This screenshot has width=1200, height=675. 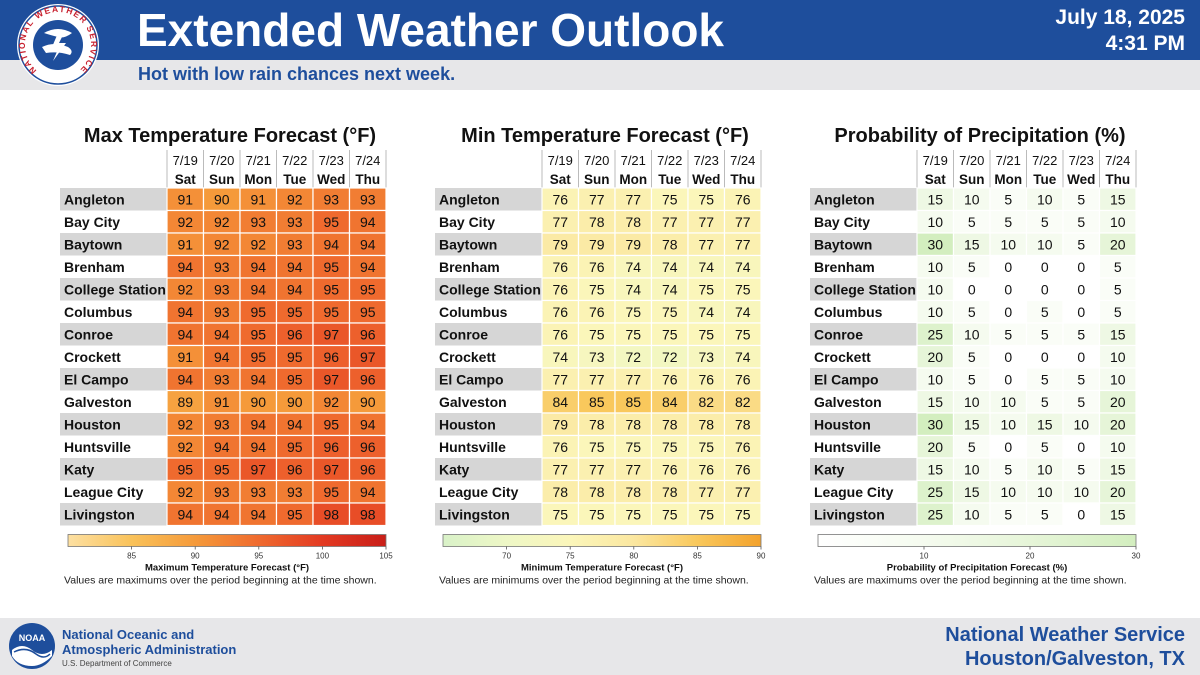 I want to click on cell-value: 79, so click(x=560, y=244).